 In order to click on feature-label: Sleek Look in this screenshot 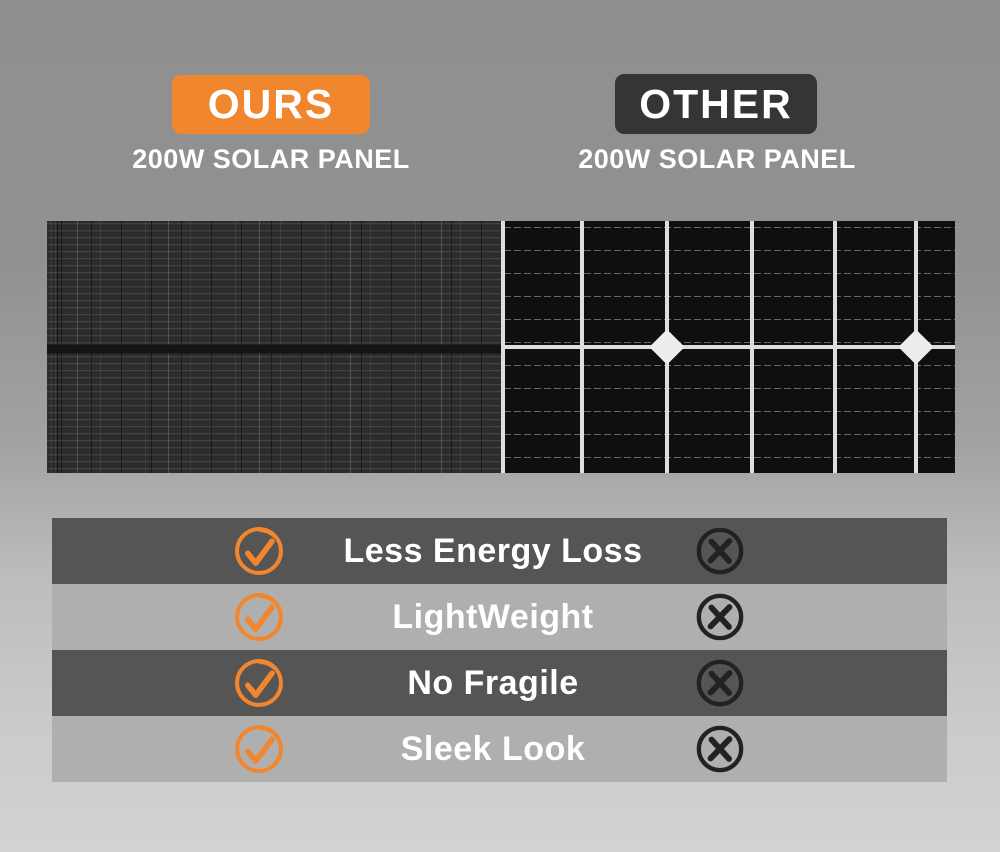, I will do `click(493, 748)`.